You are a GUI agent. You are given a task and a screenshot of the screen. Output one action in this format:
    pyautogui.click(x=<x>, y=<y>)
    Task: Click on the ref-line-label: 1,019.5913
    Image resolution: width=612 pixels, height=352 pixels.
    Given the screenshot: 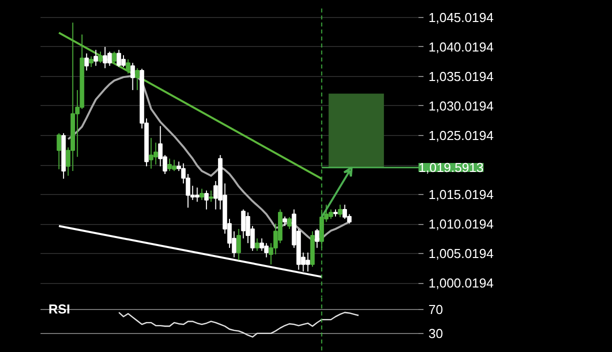 What is the action you would take?
    pyautogui.click(x=451, y=168)
    